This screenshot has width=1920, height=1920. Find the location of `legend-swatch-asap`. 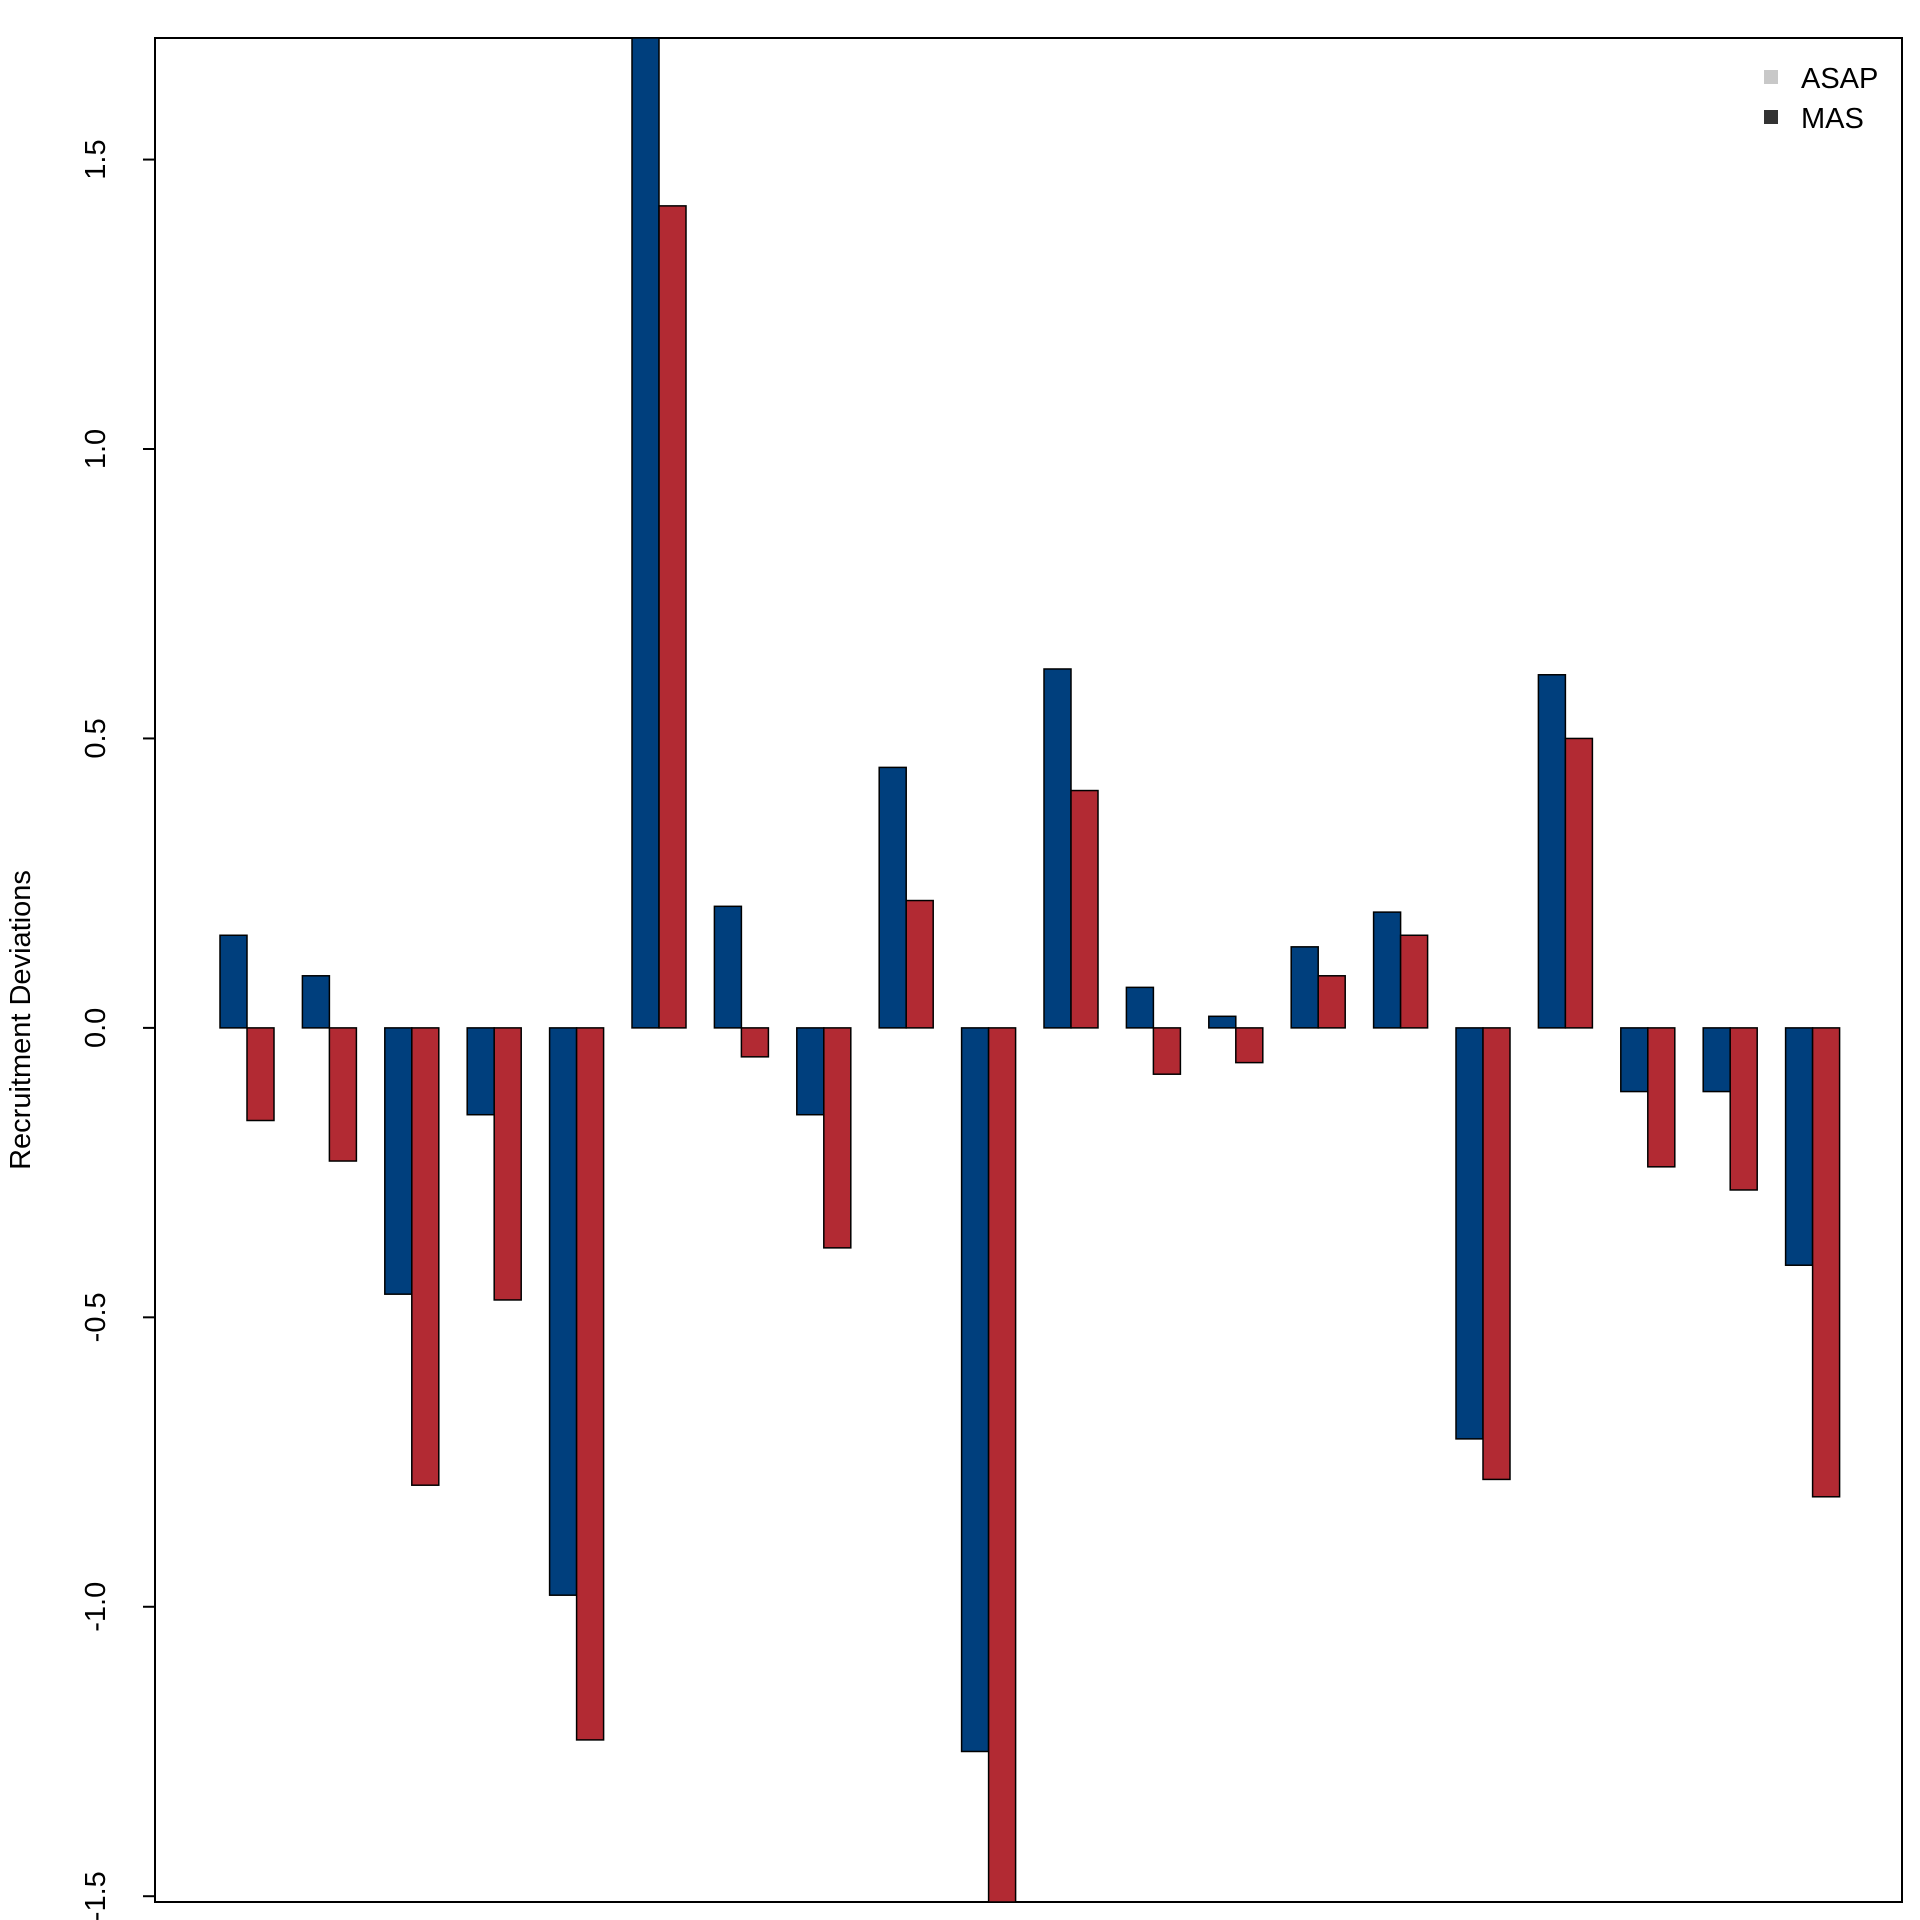

legend-swatch-asap is located at coordinates (1771, 77).